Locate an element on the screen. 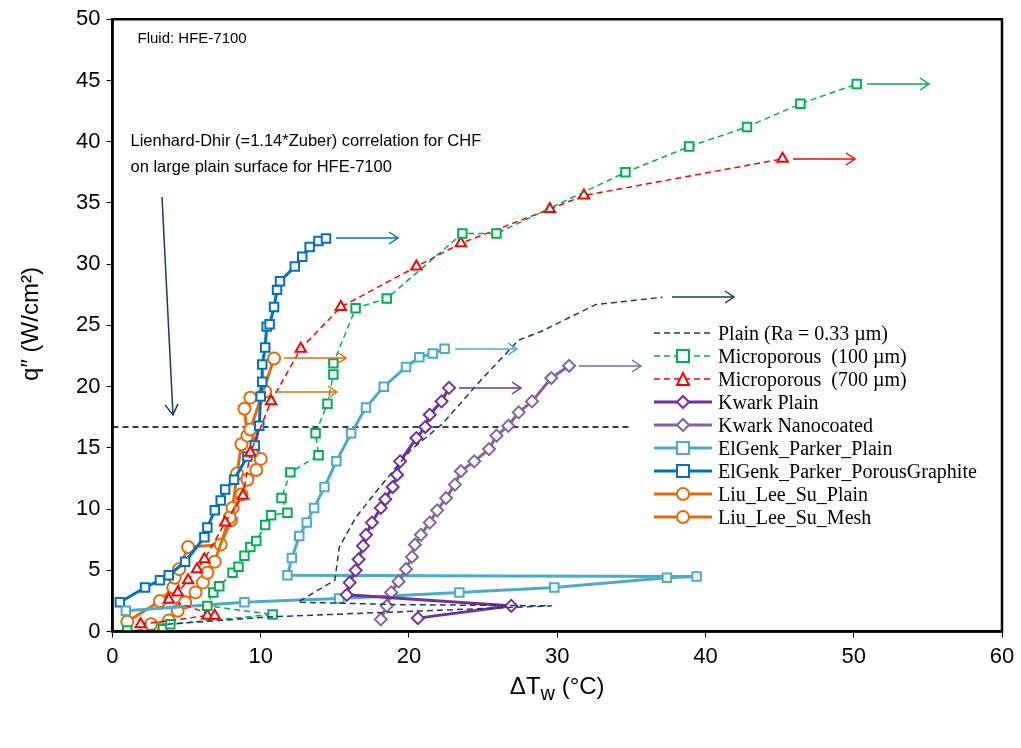 The width and height of the screenshot is (1021, 748). legend-label: Plain (Ra = 0.33 µm) is located at coordinates (803, 333).